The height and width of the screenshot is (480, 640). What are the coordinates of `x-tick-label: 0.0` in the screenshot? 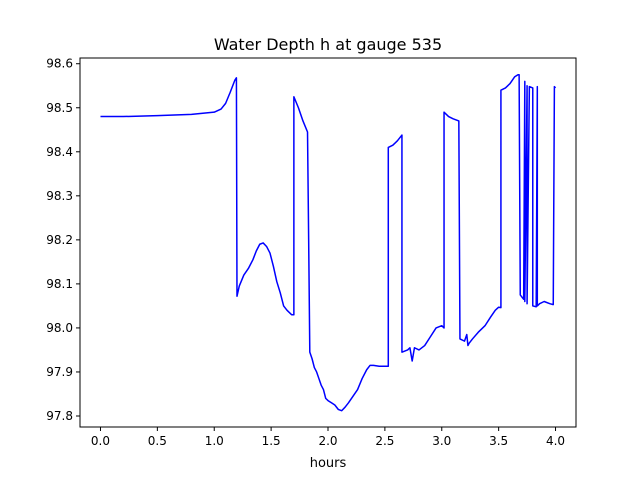 It's located at (100, 441).